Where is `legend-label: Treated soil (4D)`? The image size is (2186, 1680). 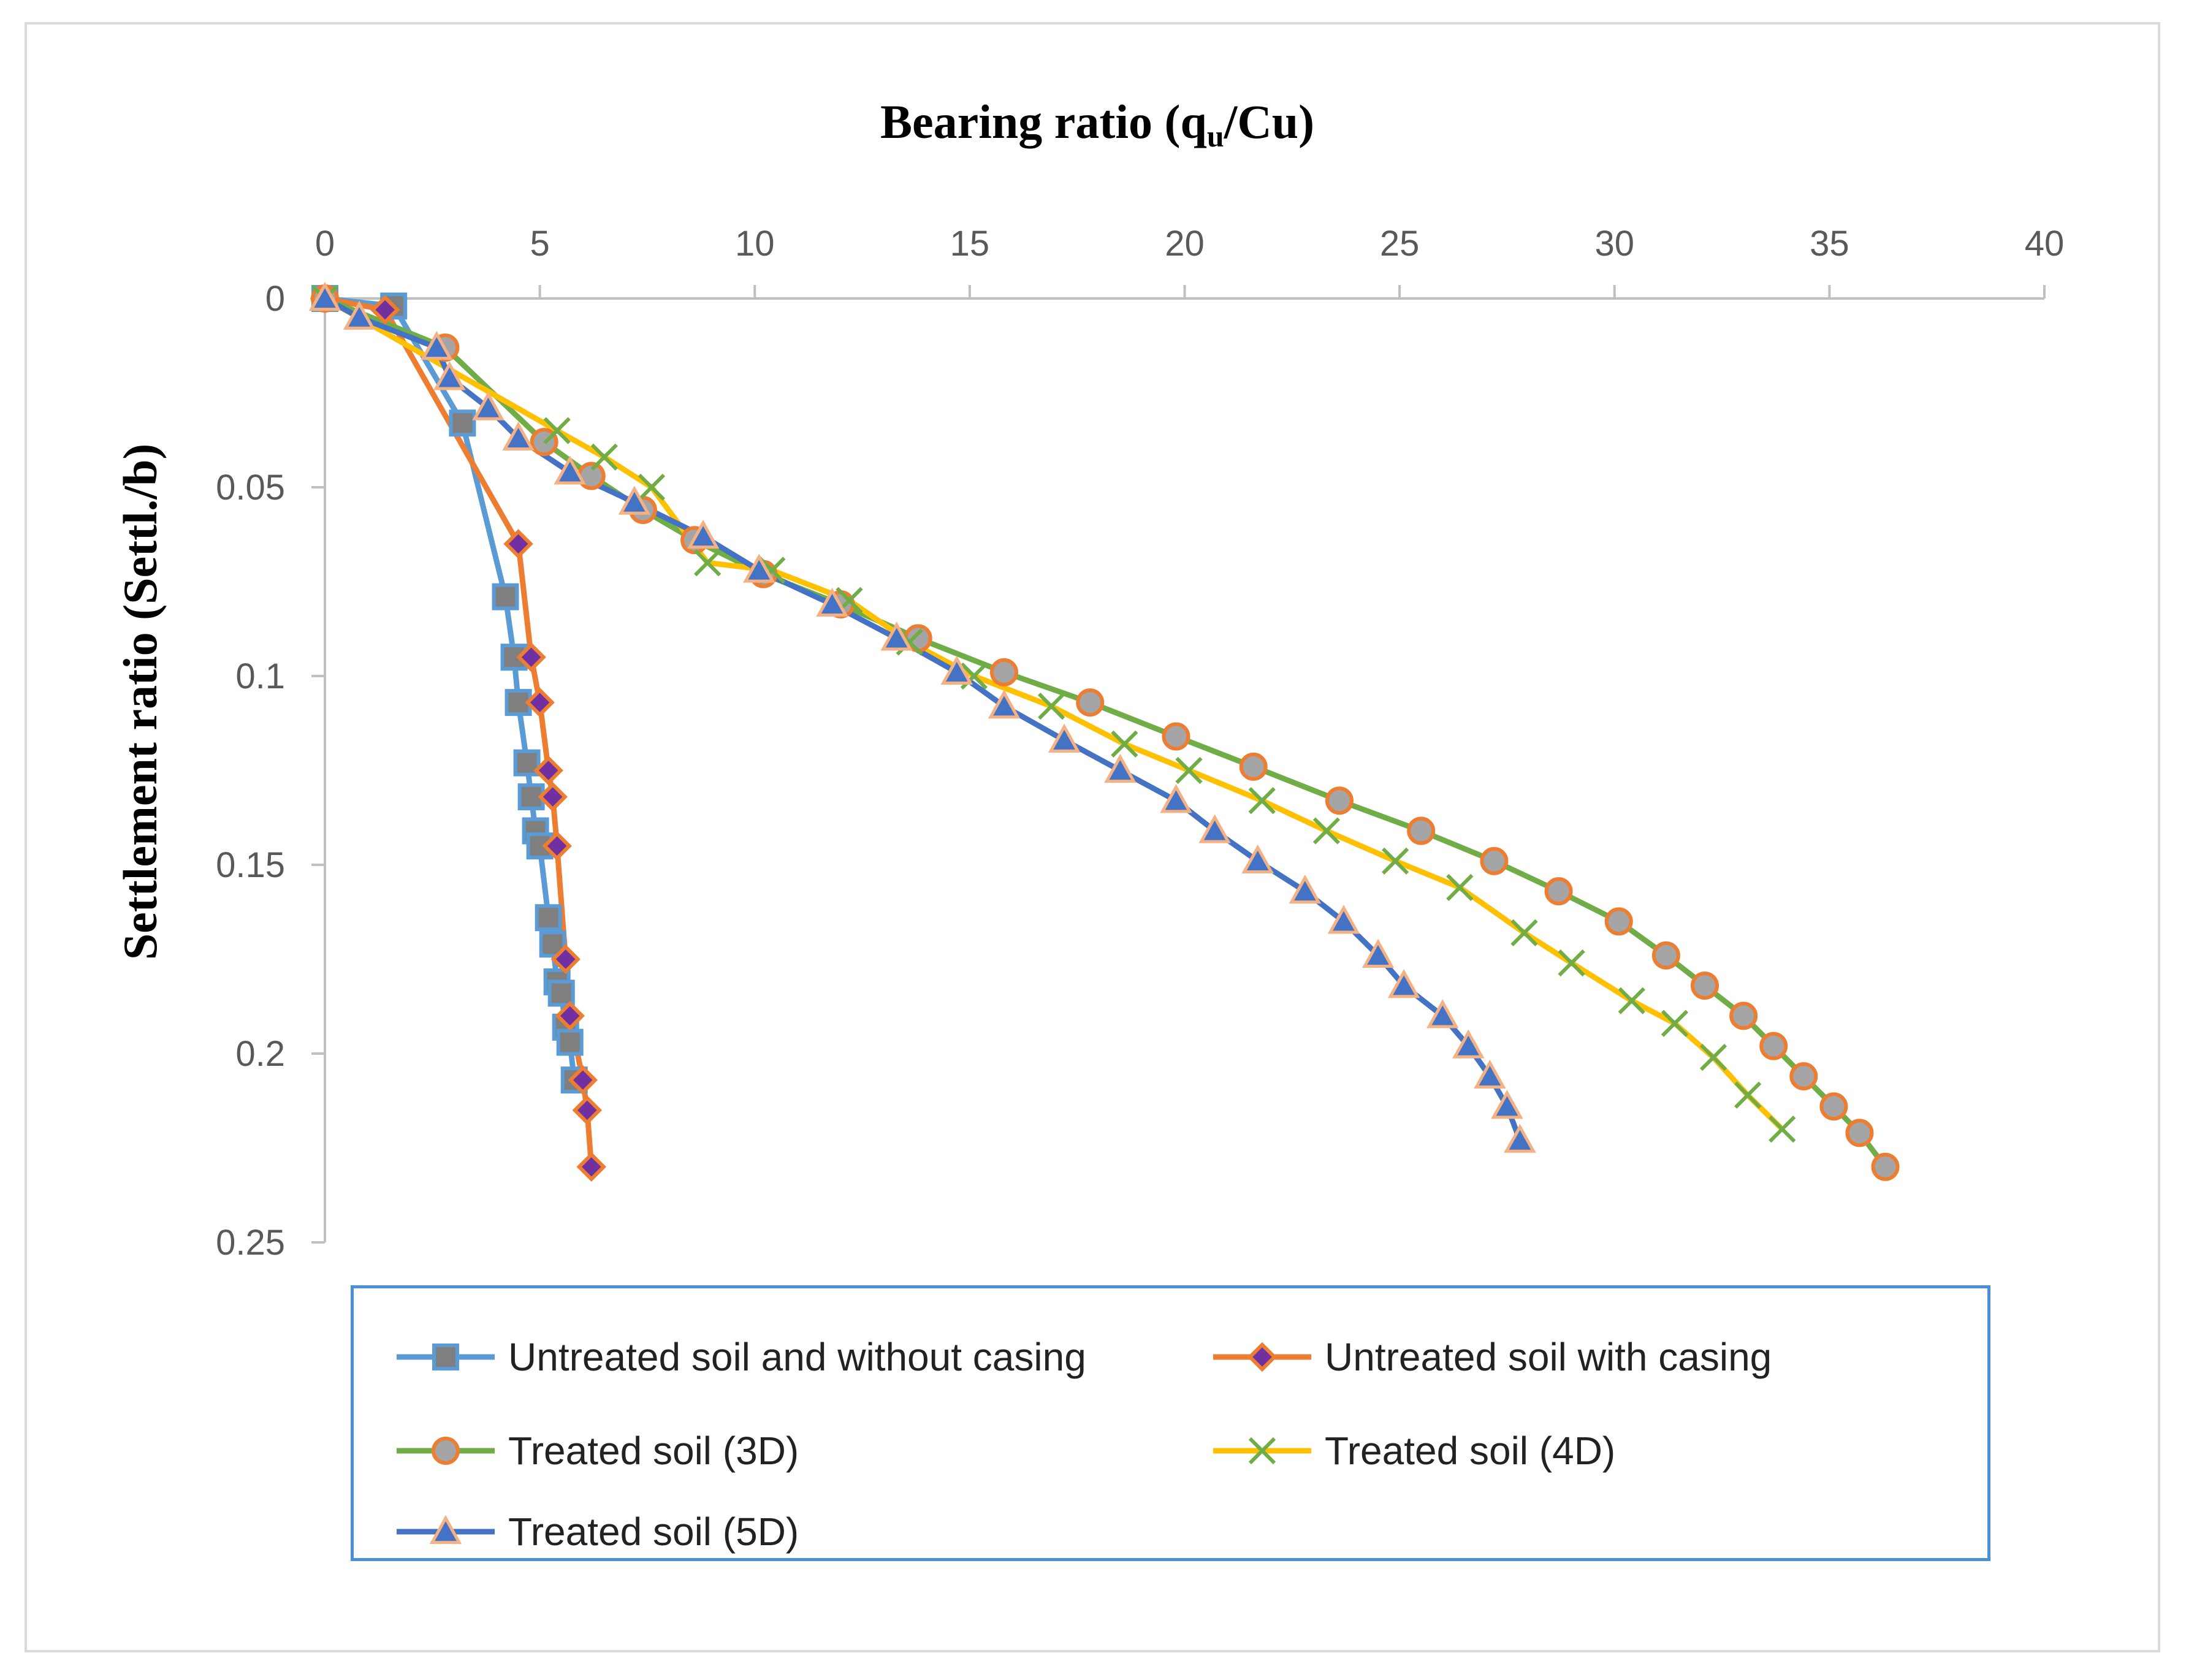 legend-label: Treated soil (4D) is located at coordinates (1470, 1451).